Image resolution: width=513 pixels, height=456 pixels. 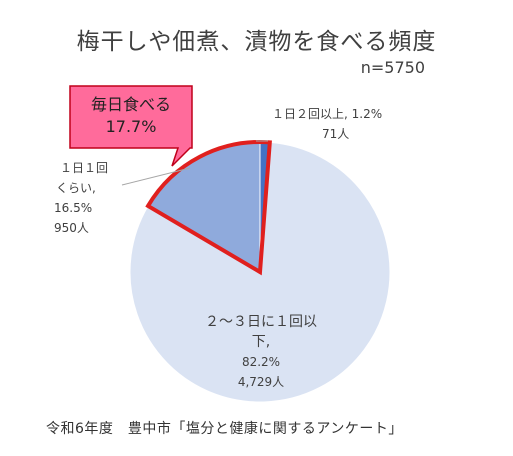 I want to click on callout-value: 17.7%, so click(x=131, y=126).